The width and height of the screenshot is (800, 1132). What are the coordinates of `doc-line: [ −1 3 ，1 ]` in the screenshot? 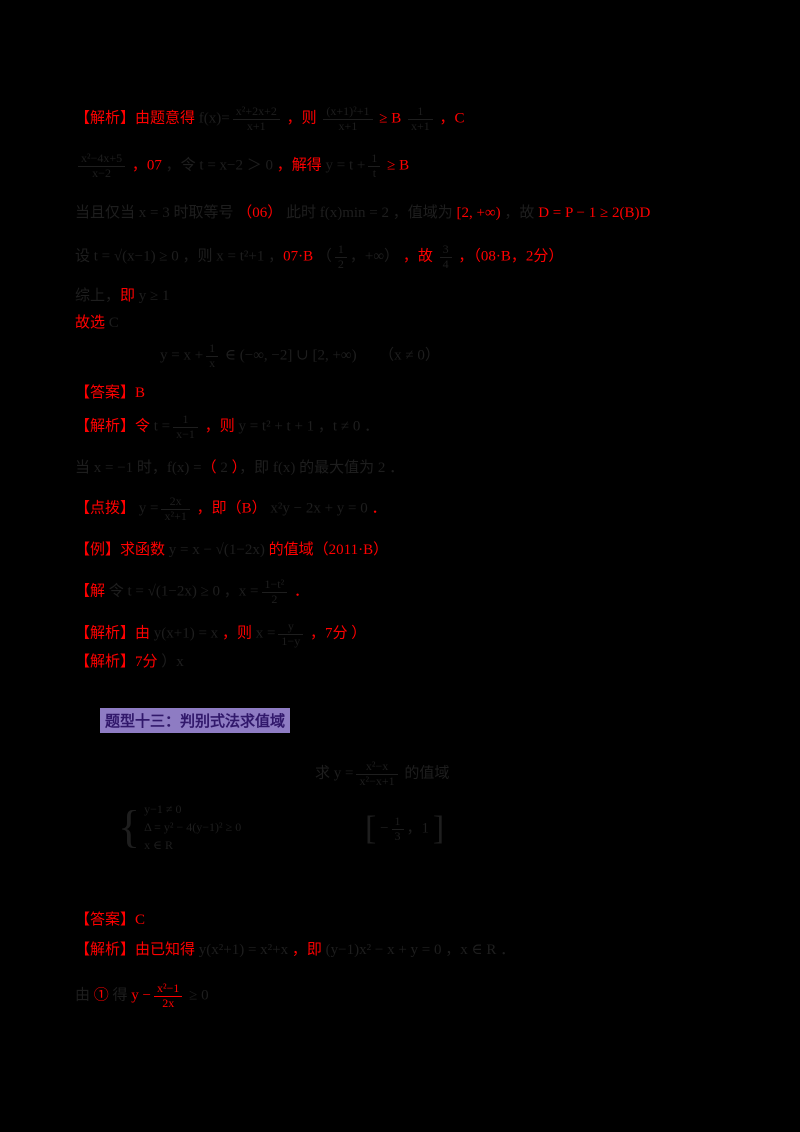 It's located at (404, 829).